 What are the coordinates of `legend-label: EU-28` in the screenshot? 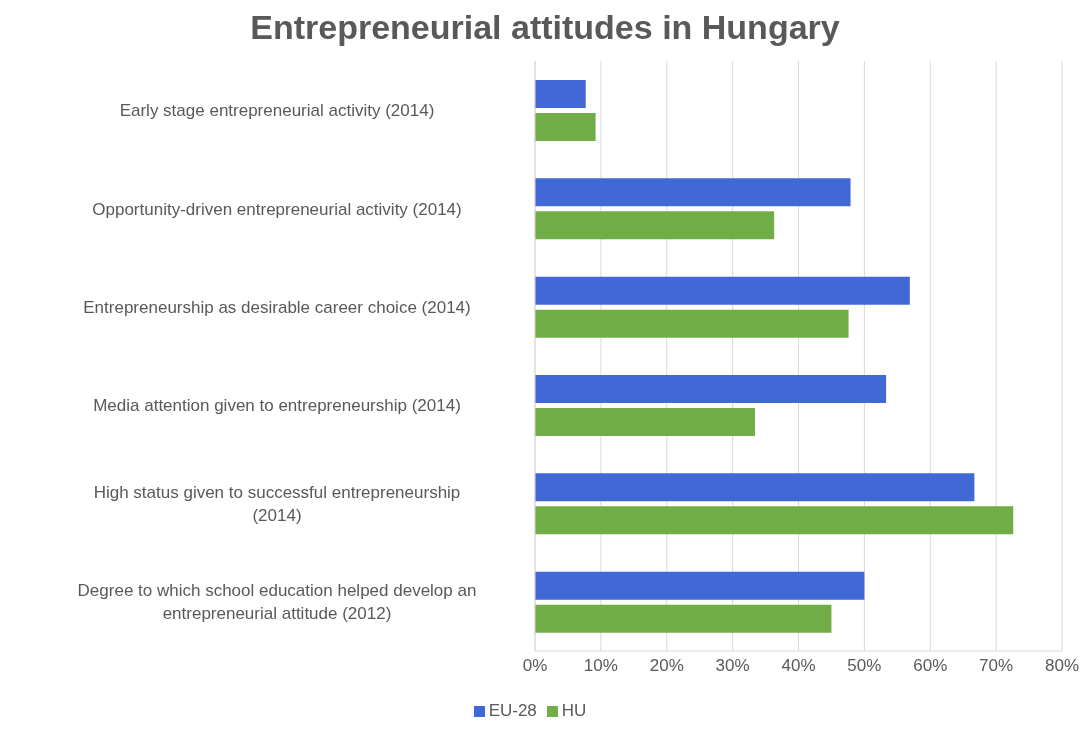 It's located at (512, 710).